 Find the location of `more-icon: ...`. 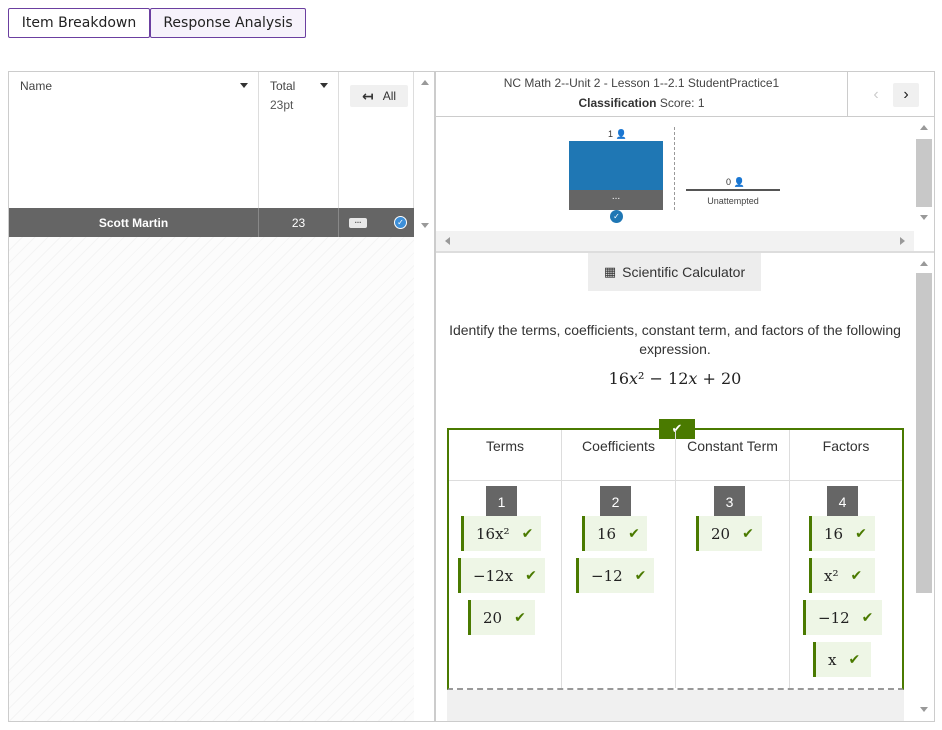

more-icon: ... is located at coordinates (358, 222).